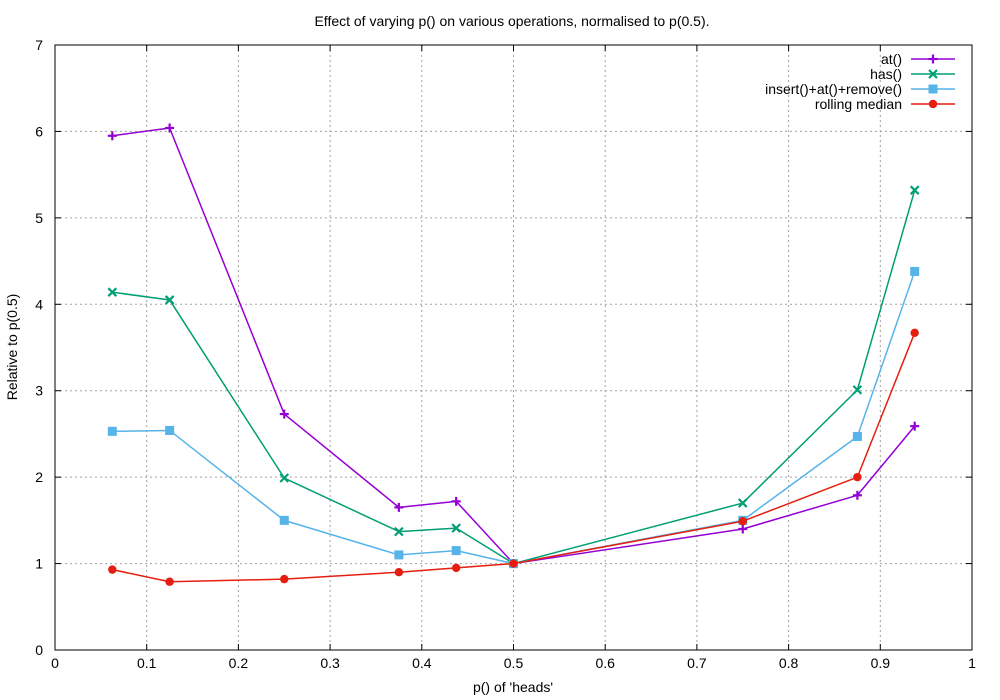 The image size is (1000, 700). What do you see at coordinates (789, 663) in the screenshot?
I see `x-tick-label: 0.8` at bounding box center [789, 663].